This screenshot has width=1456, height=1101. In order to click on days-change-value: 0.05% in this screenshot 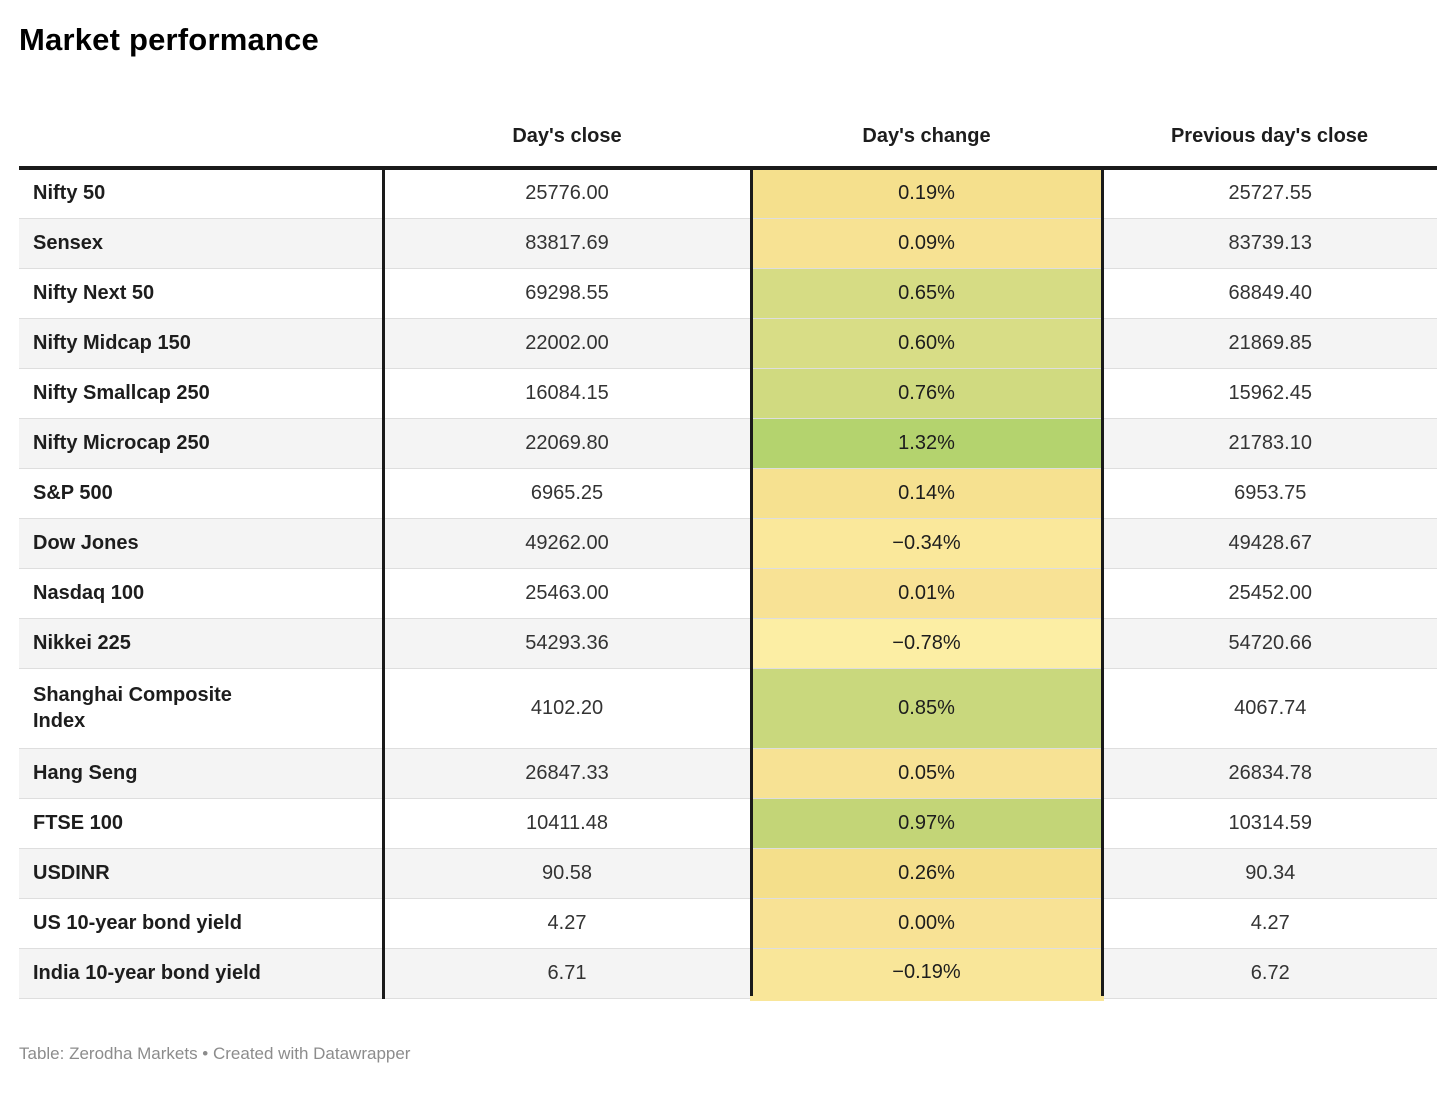, I will do `click(926, 773)`.